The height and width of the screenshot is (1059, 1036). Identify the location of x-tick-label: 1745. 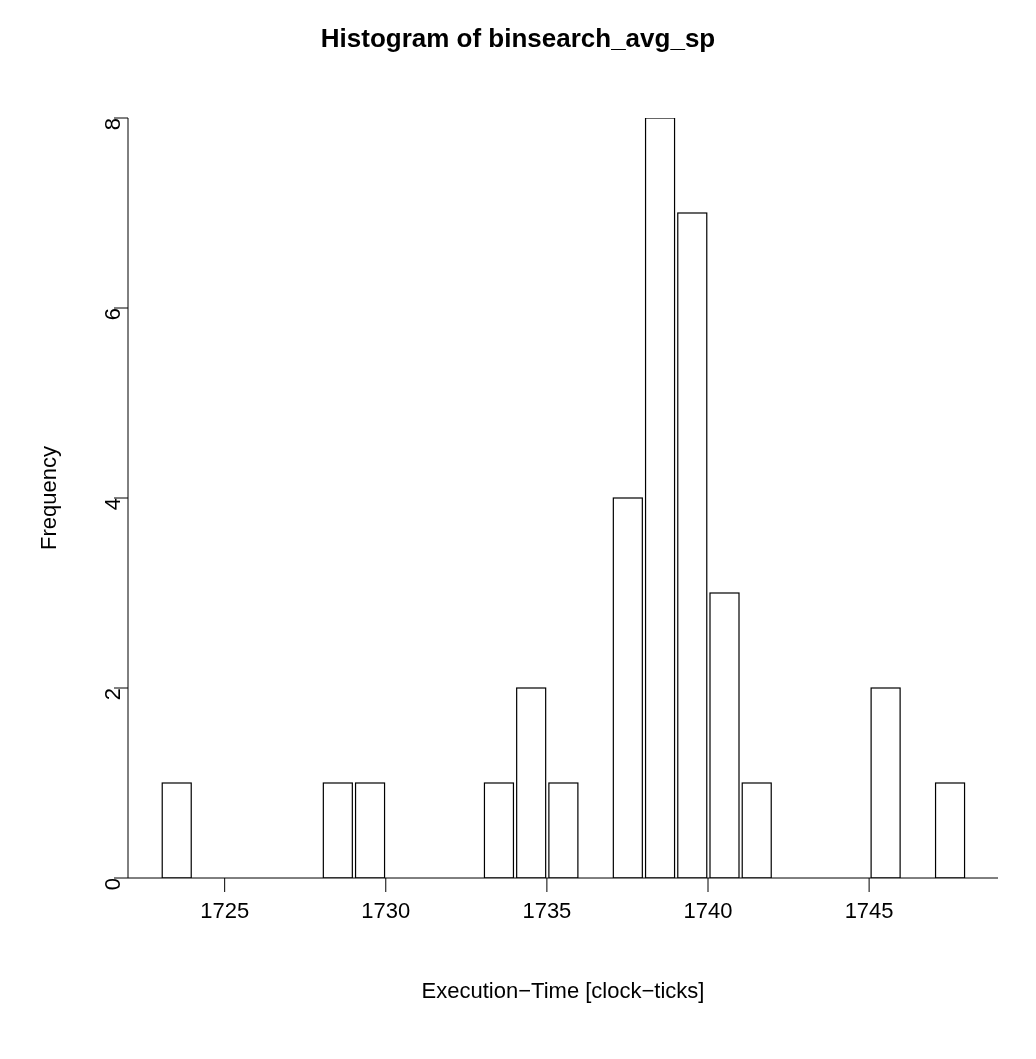
(869, 910).